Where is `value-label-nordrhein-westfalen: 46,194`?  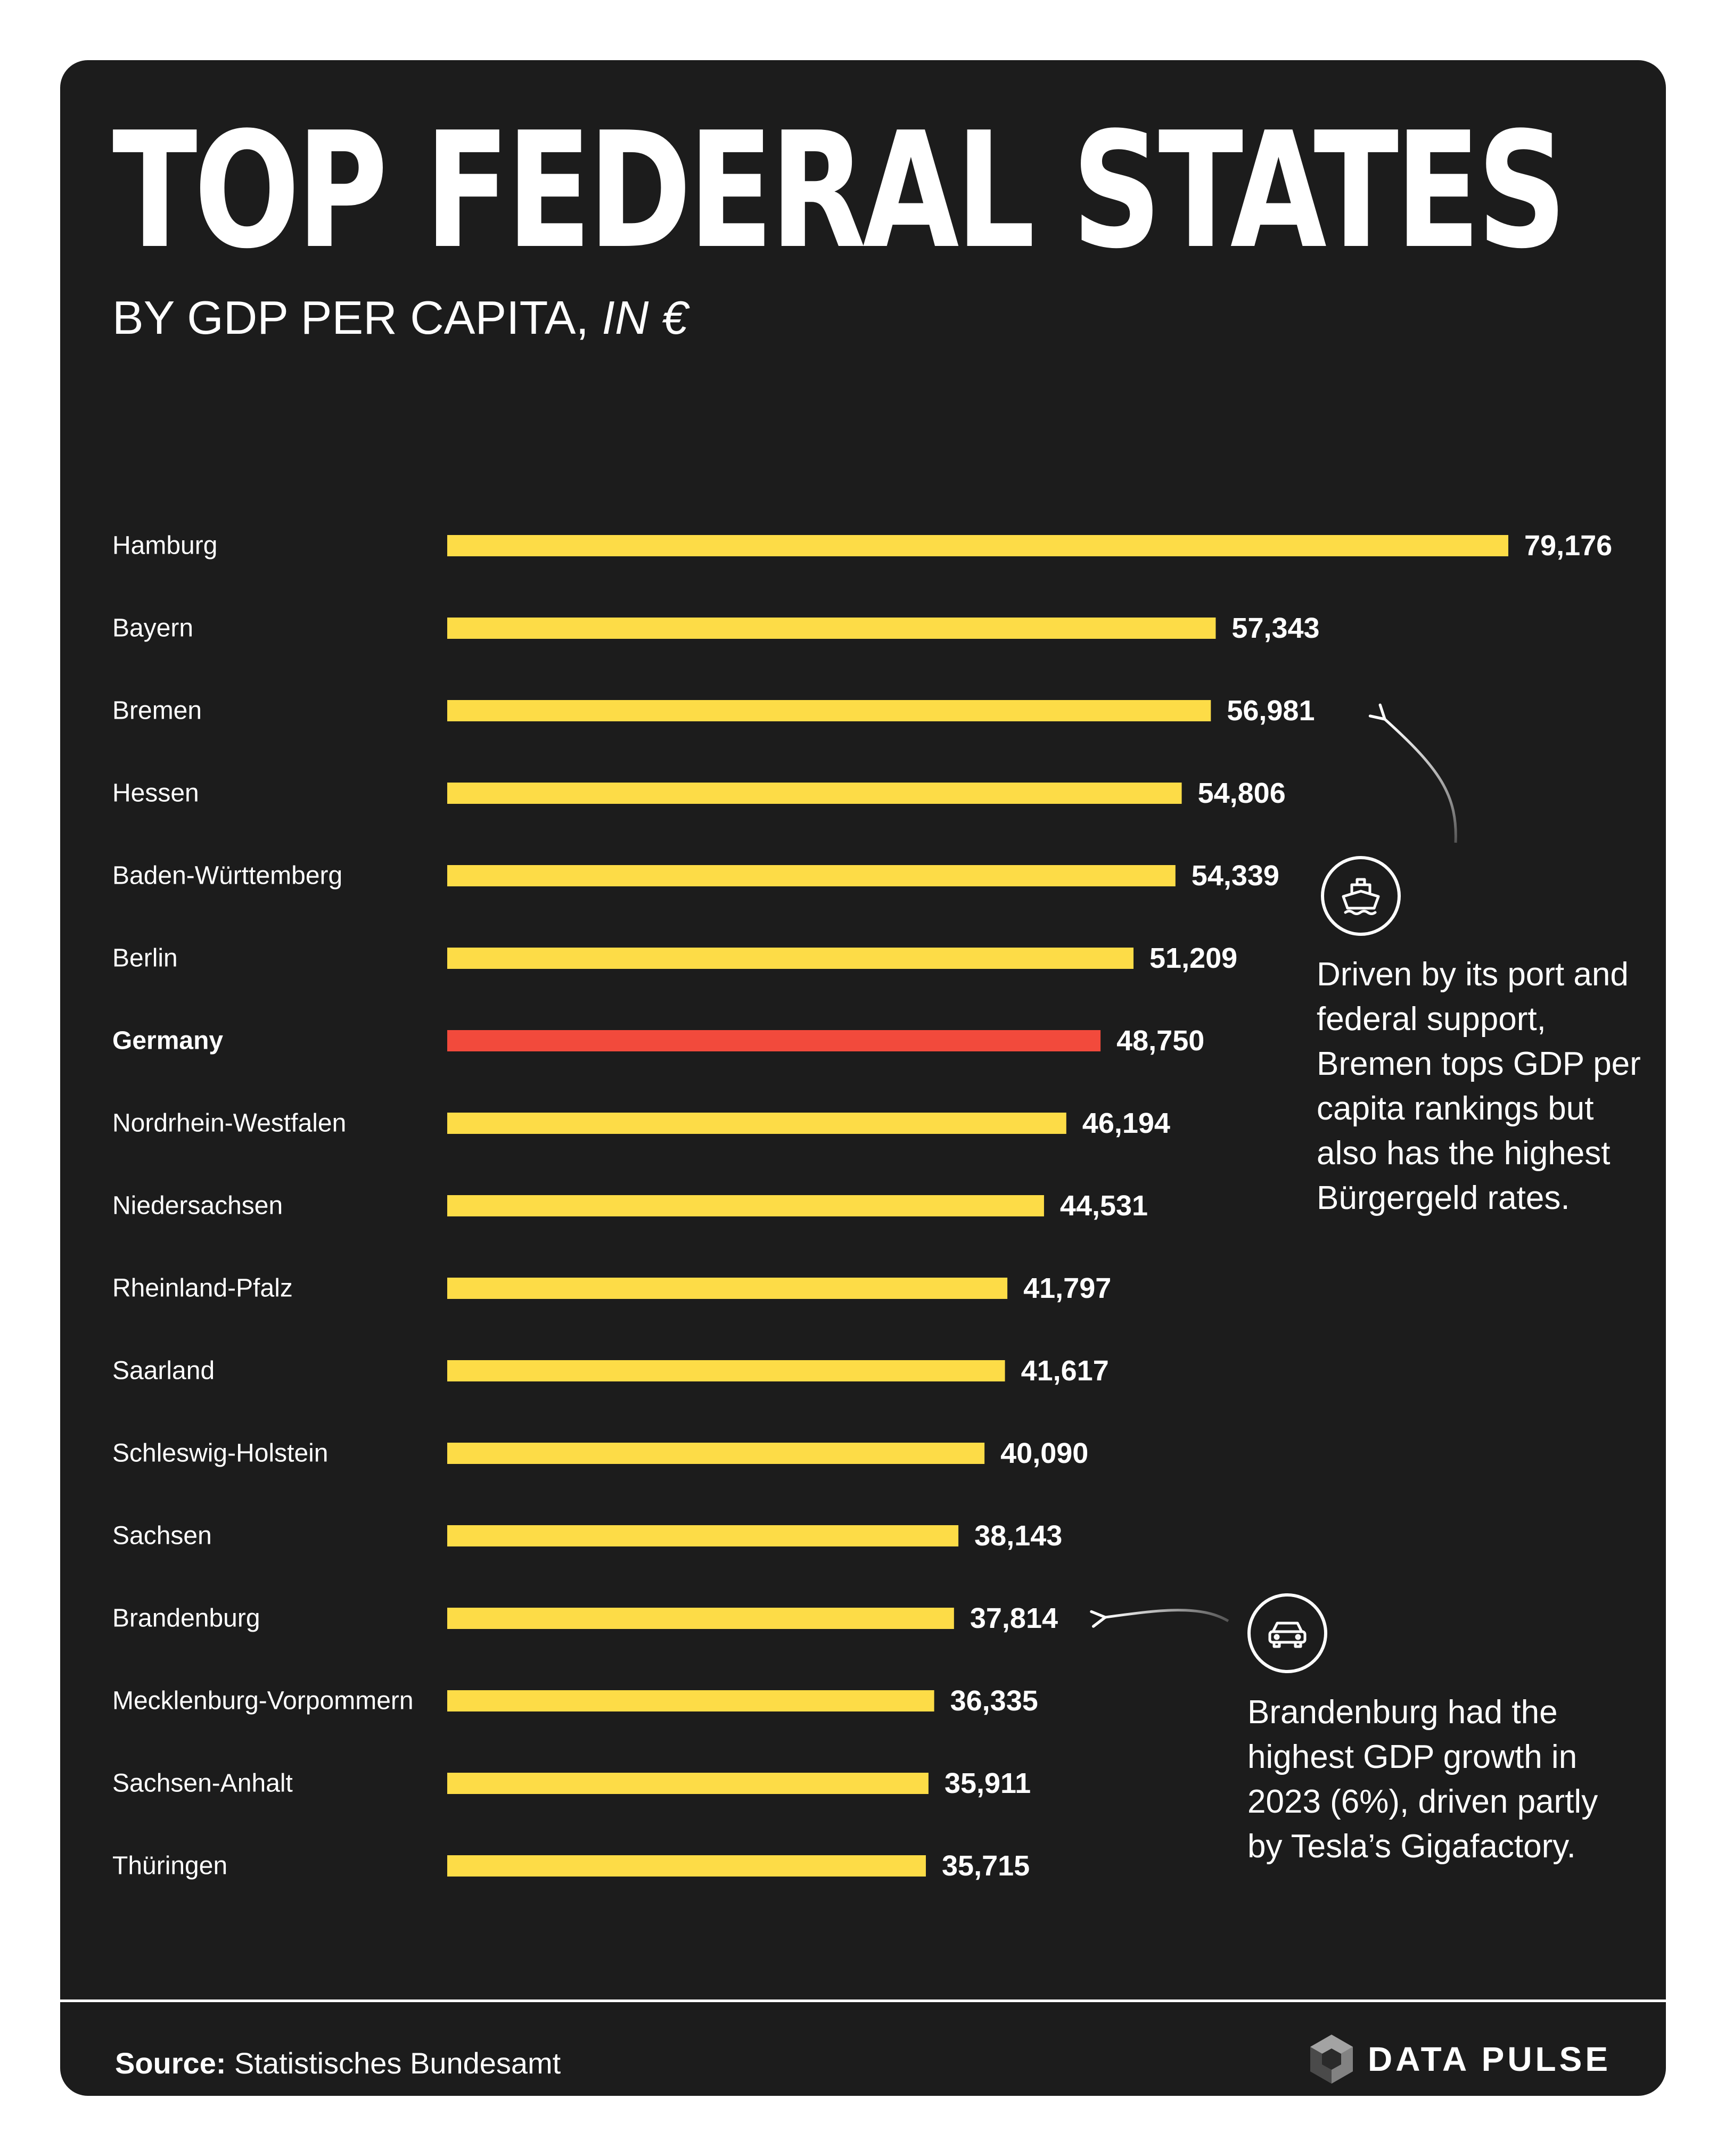 value-label-nordrhein-westfalen: 46,194 is located at coordinates (1126, 1123).